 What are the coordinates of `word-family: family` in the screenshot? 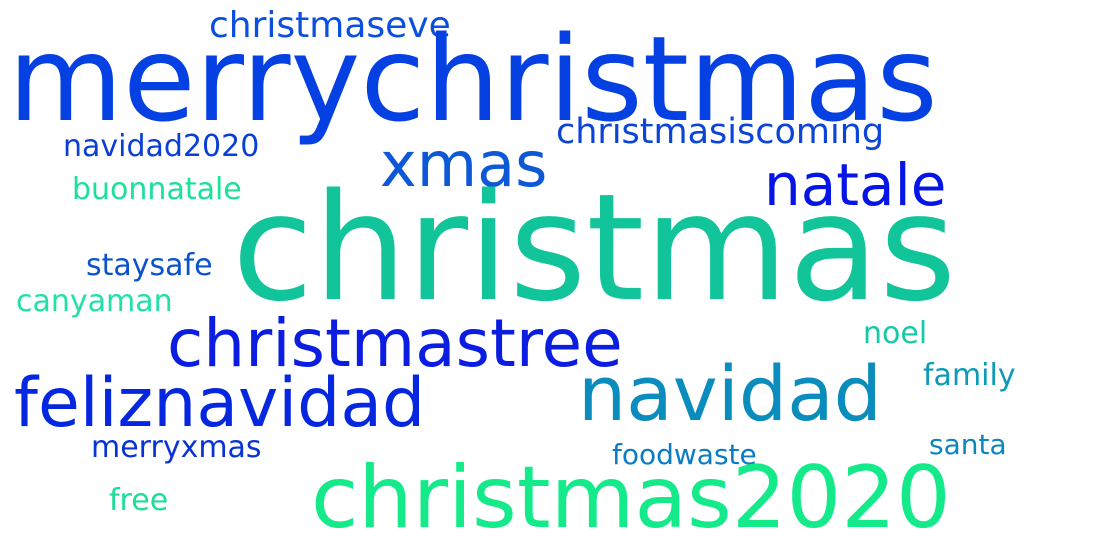 It's located at (969, 375).